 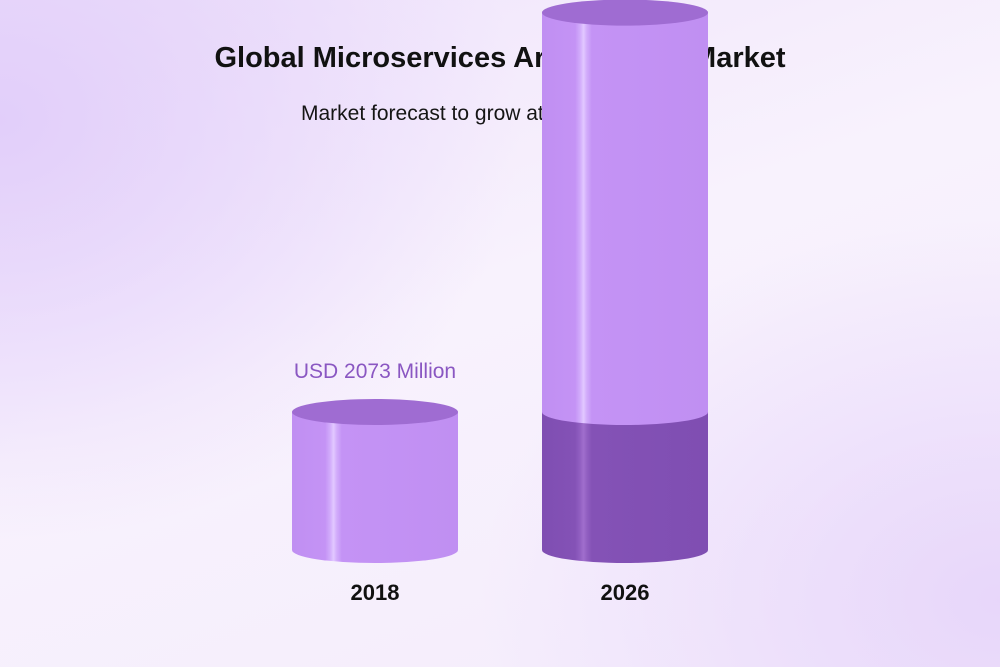 What do you see at coordinates (625, 592) in the screenshot?
I see `category-label-2026: 2026` at bounding box center [625, 592].